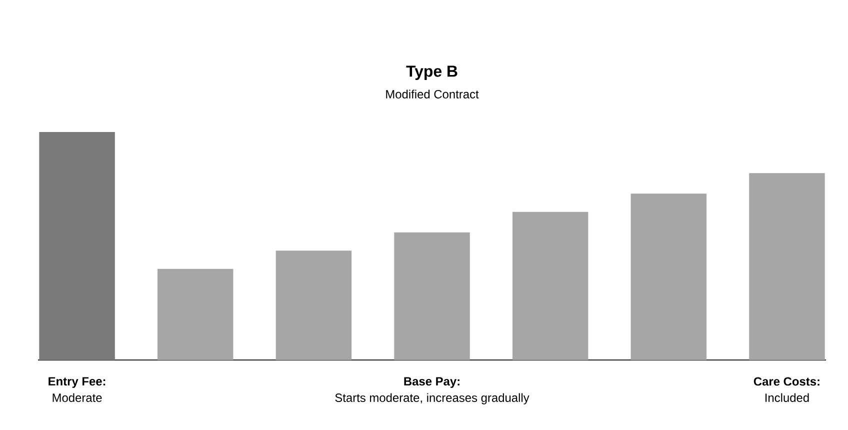 This screenshot has width=848, height=430. What do you see at coordinates (77, 397) in the screenshot?
I see `text: Moderate` at bounding box center [77, 397].